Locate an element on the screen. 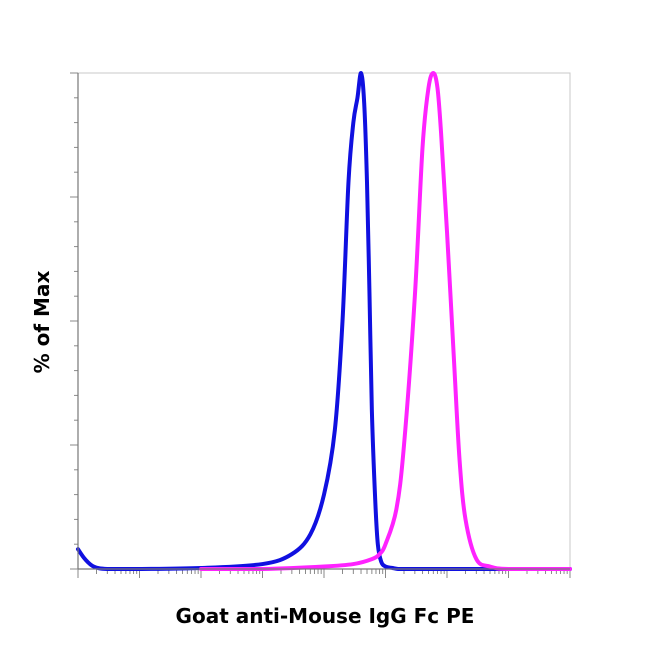 This screenshot has height=650, width=650. y-axis-title: % of Max is located at coordinates (42, 322).